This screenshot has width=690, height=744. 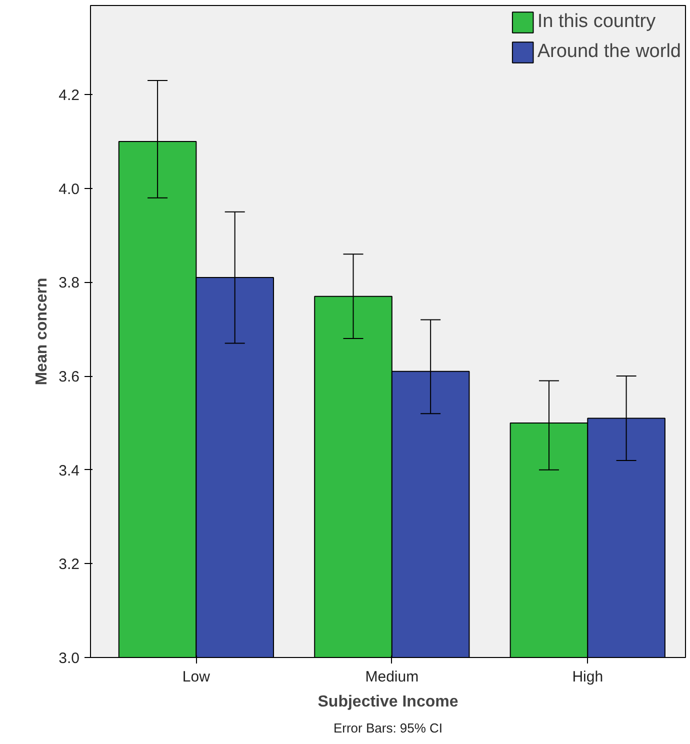 I want to click on legend-label: In this country, so click(x=596, y=22).